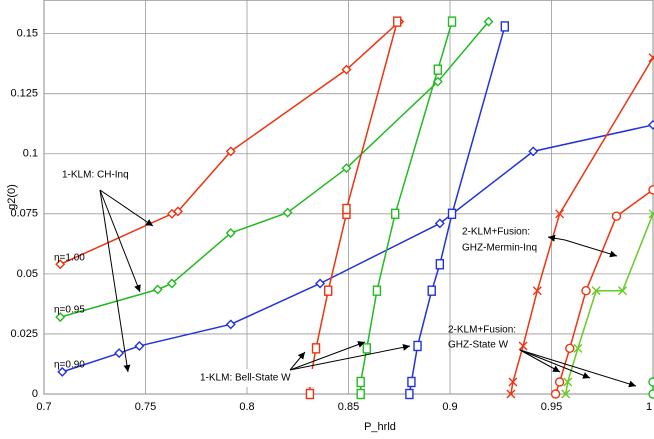 The width and height of the screenshot is (654, 439). What do you see at coordinates (551, 407) in the screenshot?
I see `x-tick-label: 0.95` at bounding box center [551, 407].